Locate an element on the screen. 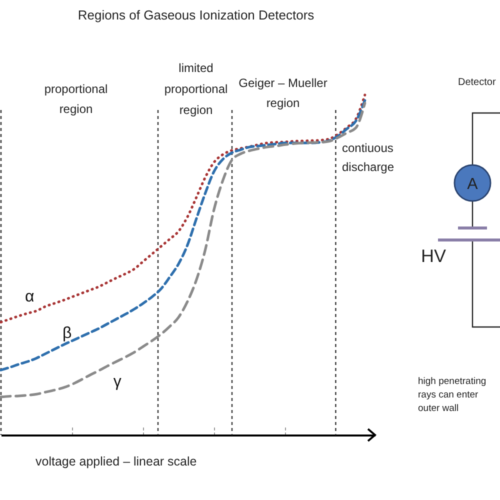  annotation: proportional region is located at coordinates (76, 99).